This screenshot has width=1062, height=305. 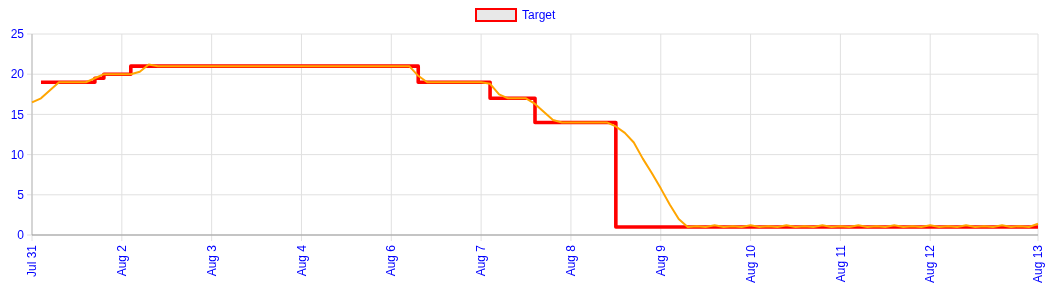 I want to click on y-tick-label: 25, so click(x=17, y=34).